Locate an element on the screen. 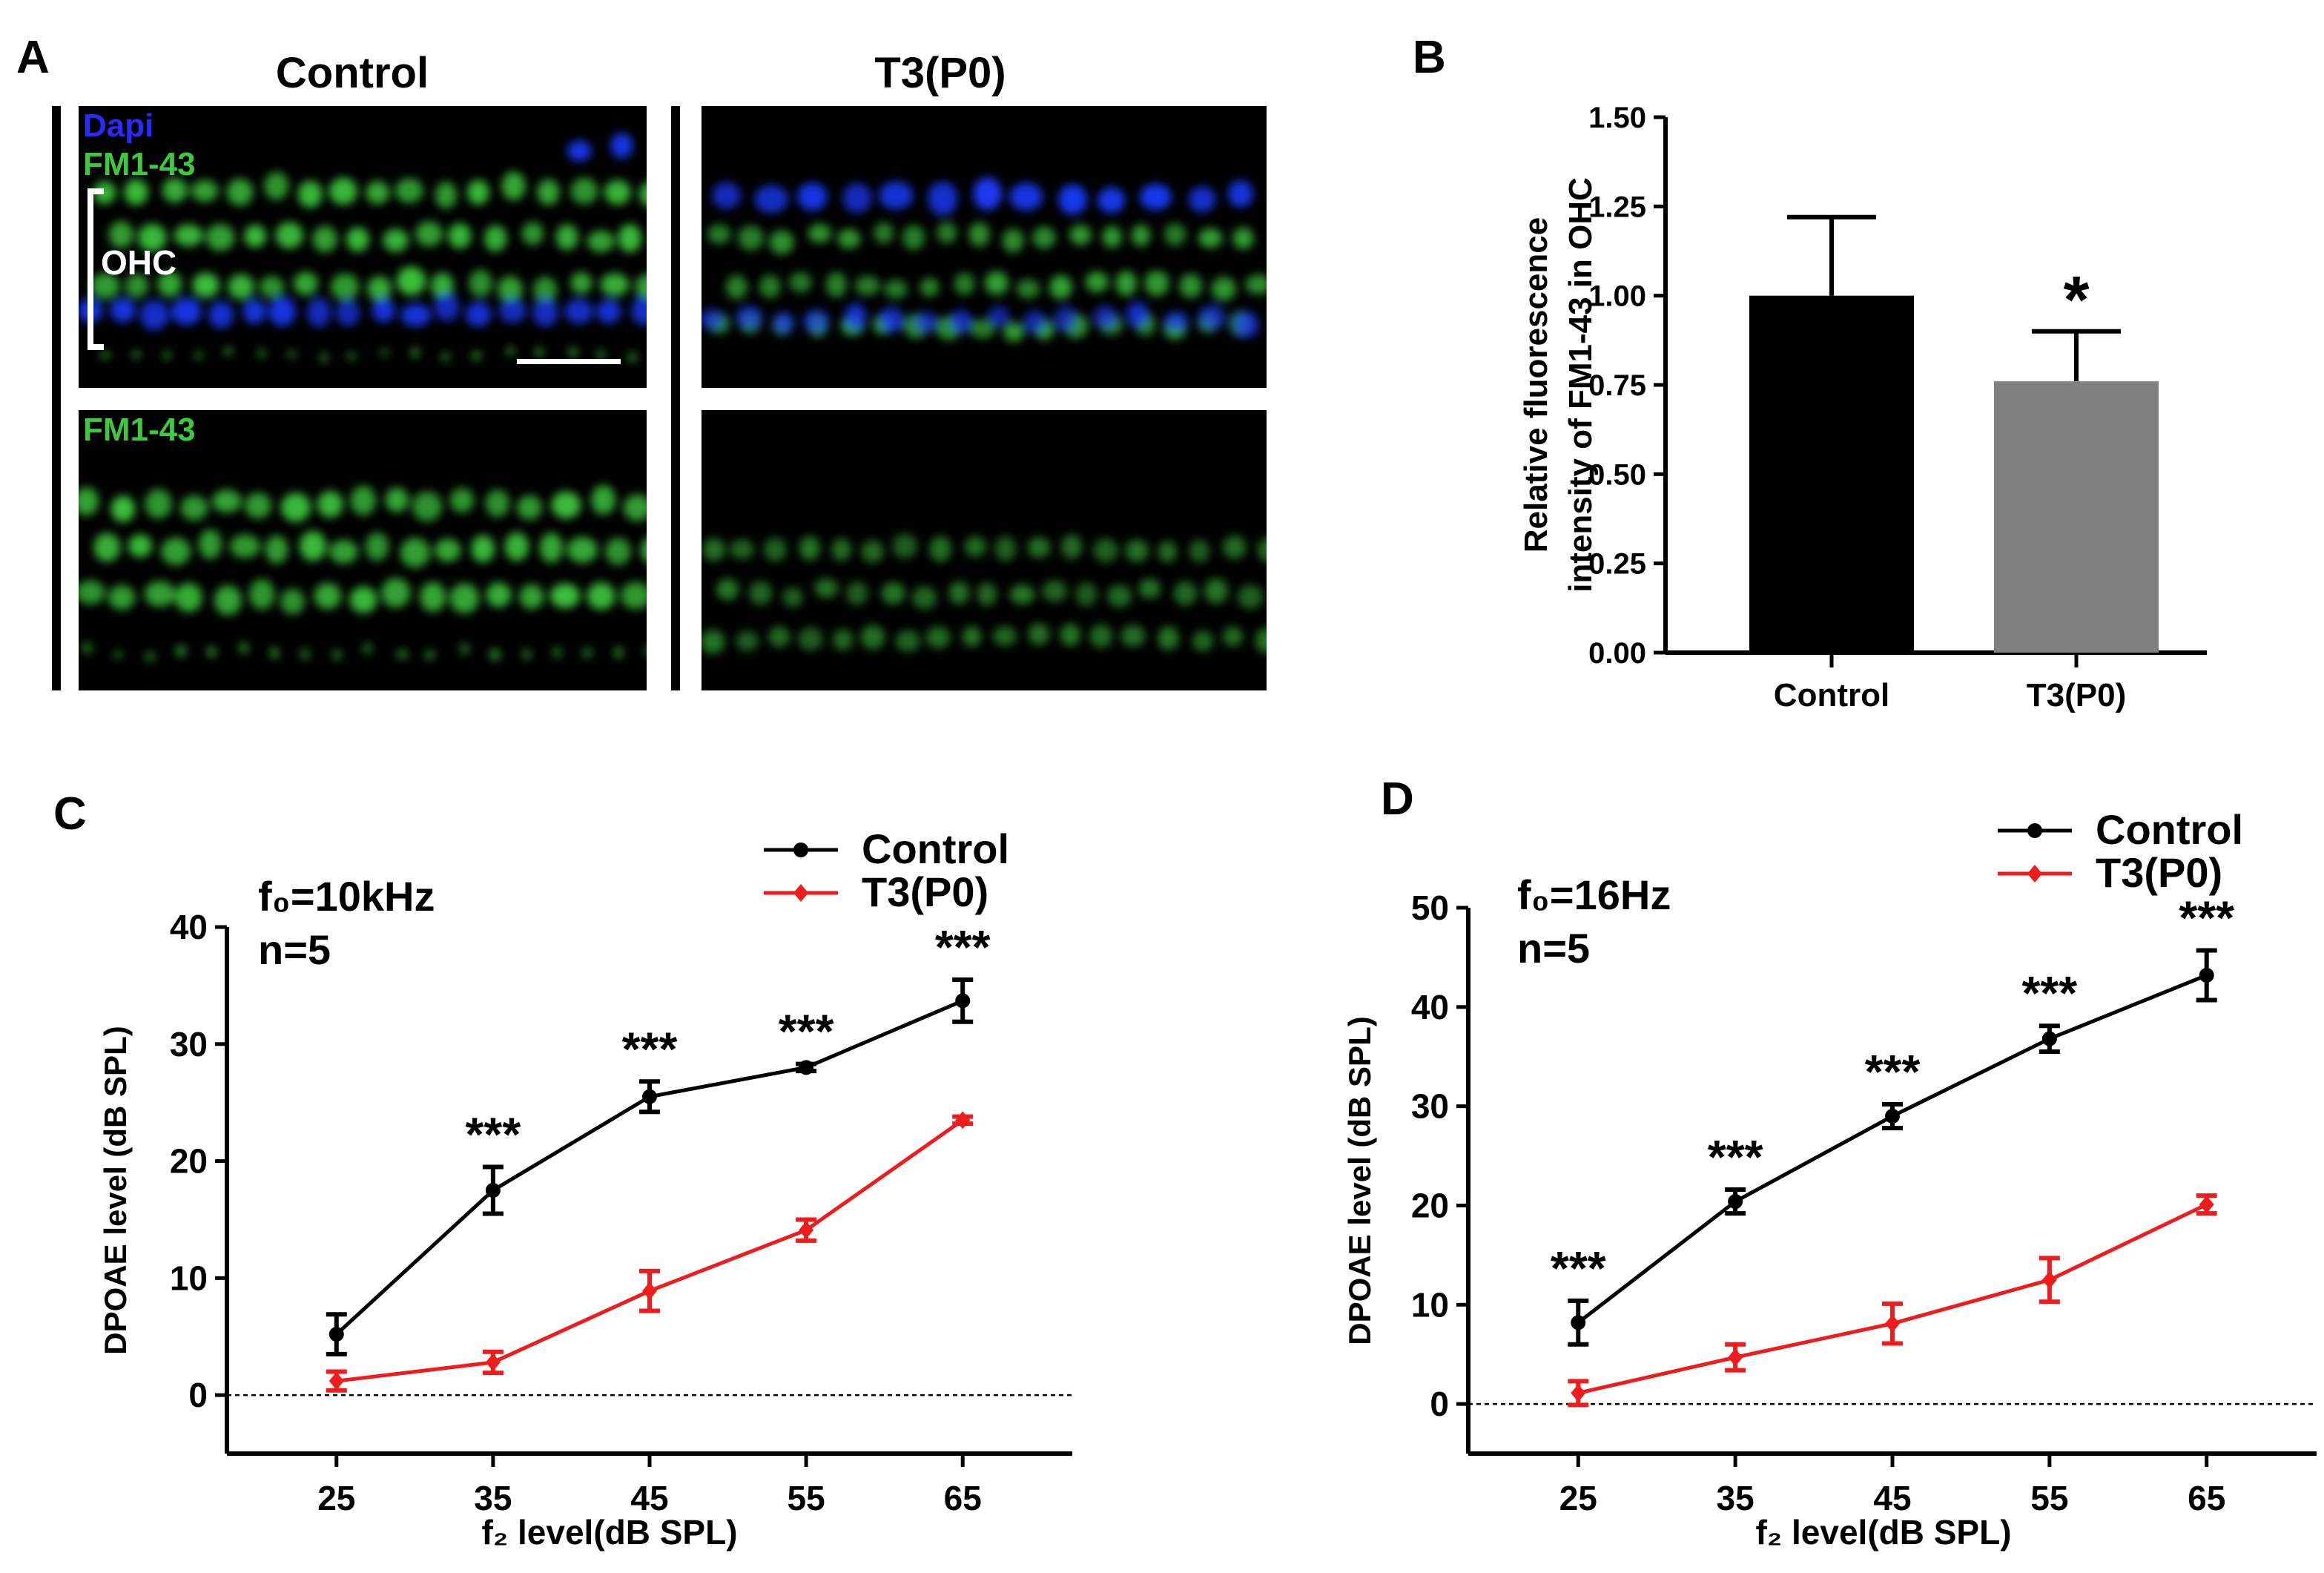  chart-d-y-tick-label: 40 is located at coordinates (1430, 1007).